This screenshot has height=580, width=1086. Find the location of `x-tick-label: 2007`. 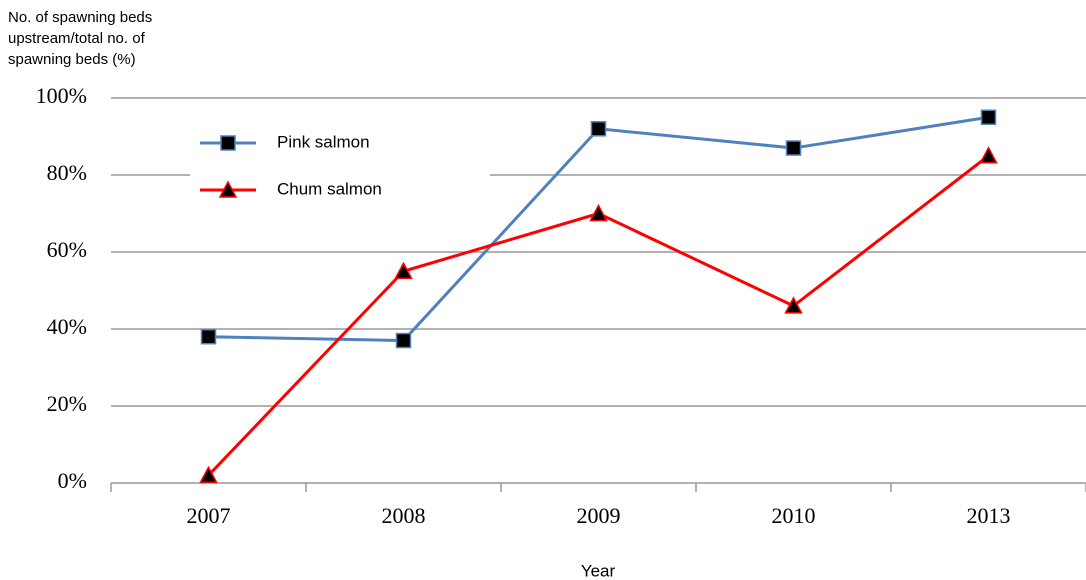

x-tick-label: 2007 is located at coordinates (209, 515).